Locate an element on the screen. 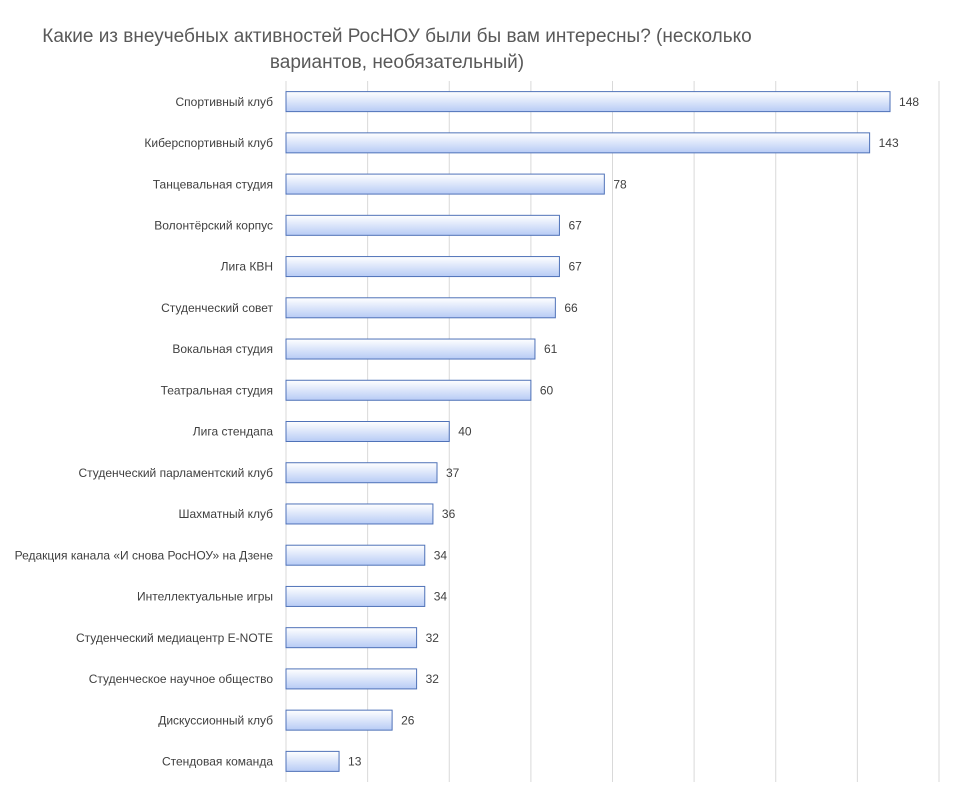 Image resolution: width=958 pixels, height=796 pixels. value-label: 61 is located at coordinates (551, 349).